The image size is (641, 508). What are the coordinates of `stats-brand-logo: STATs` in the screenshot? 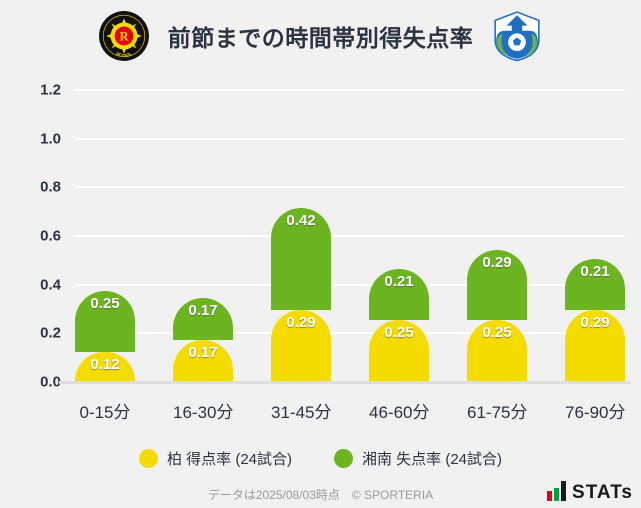 It's located at (590, 492).